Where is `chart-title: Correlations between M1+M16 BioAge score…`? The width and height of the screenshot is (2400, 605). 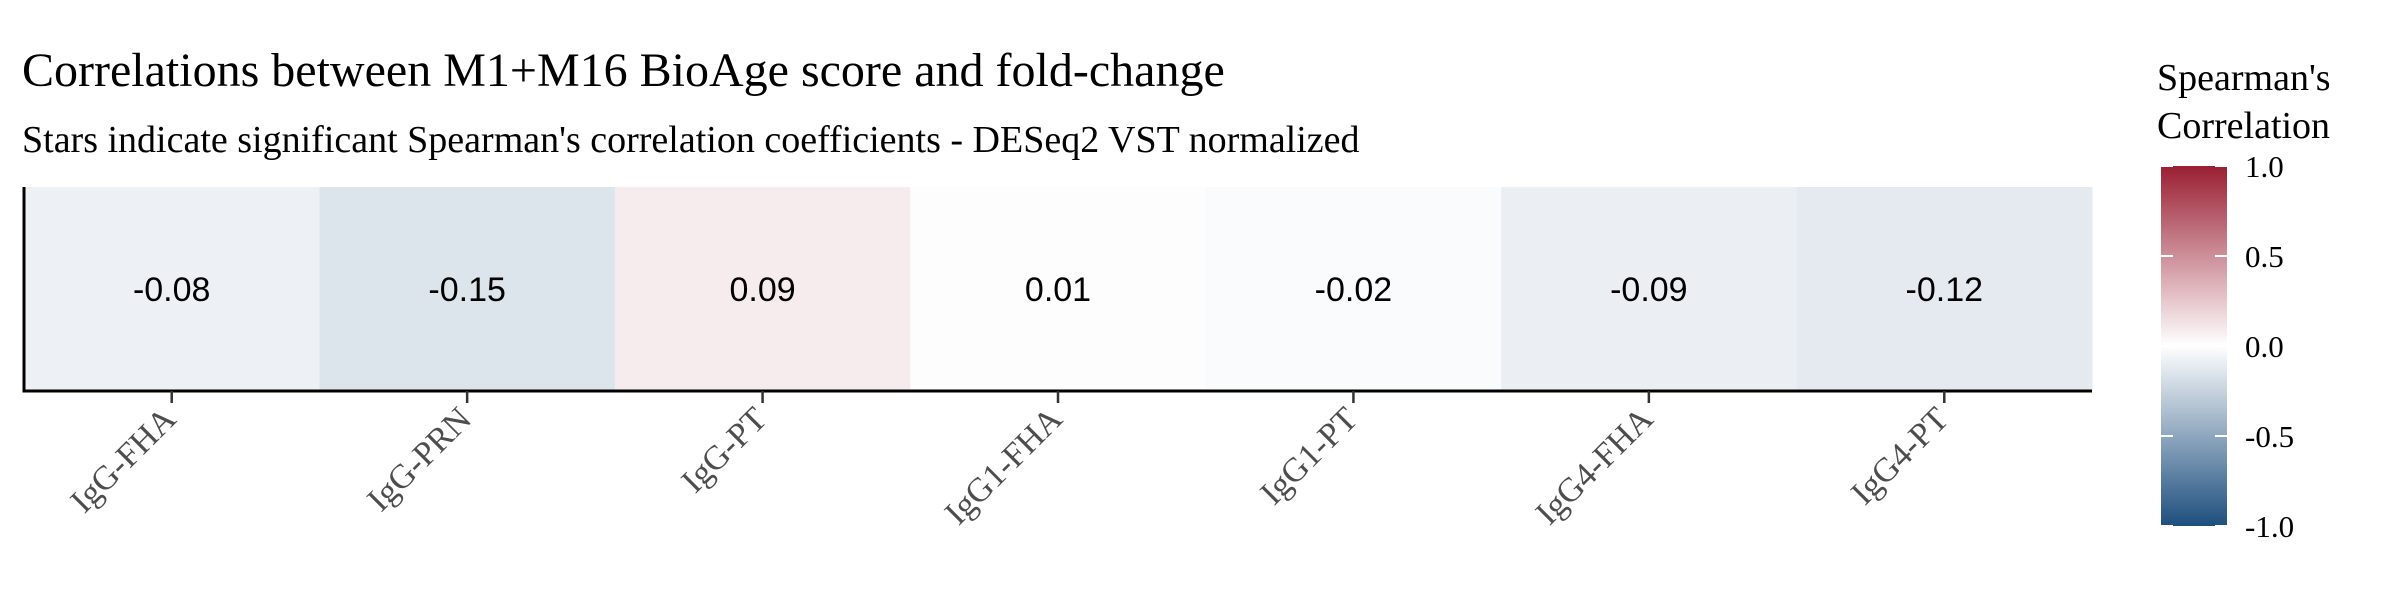 chart-title: Correlations between M1+M16 BioAge score… is located at coordinates (623, 70).